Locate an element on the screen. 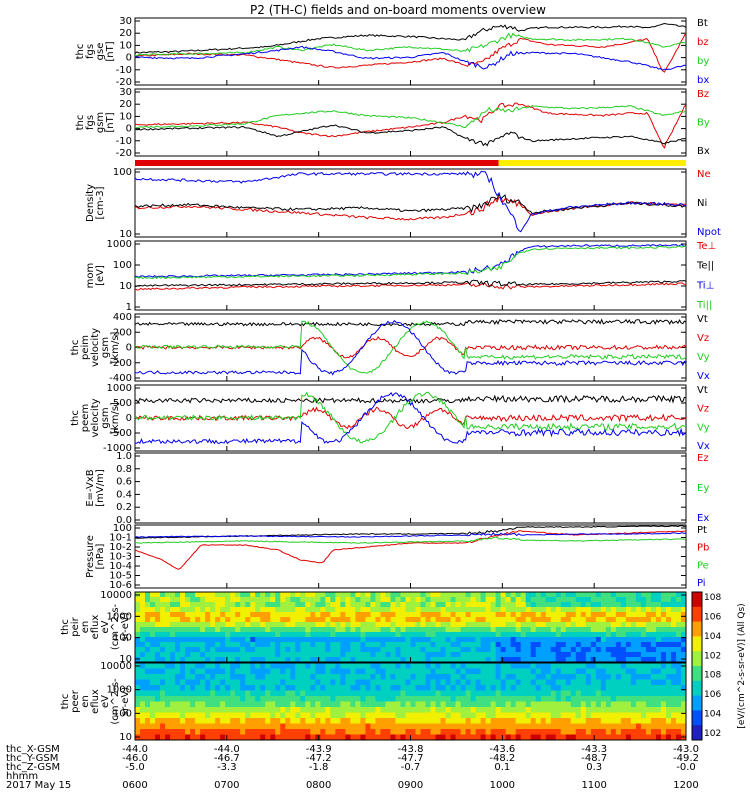 The width and height of the screenshot is (750, 800). time-tick-label: 1200 is located at coordinates (685, 785).